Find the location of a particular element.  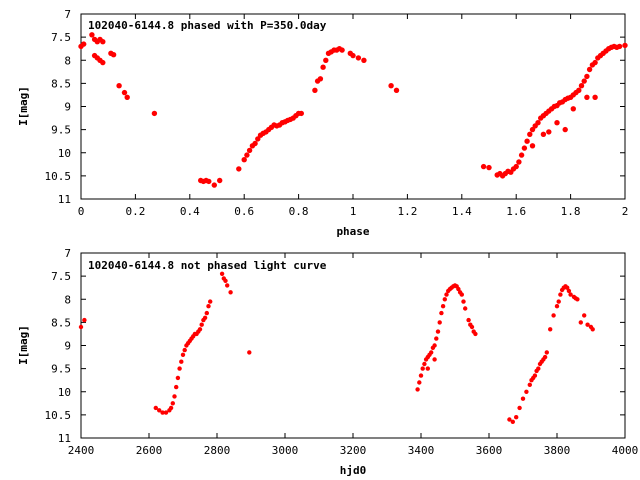

x-tick-label: 0.4 is located at coordinates (190, 211).